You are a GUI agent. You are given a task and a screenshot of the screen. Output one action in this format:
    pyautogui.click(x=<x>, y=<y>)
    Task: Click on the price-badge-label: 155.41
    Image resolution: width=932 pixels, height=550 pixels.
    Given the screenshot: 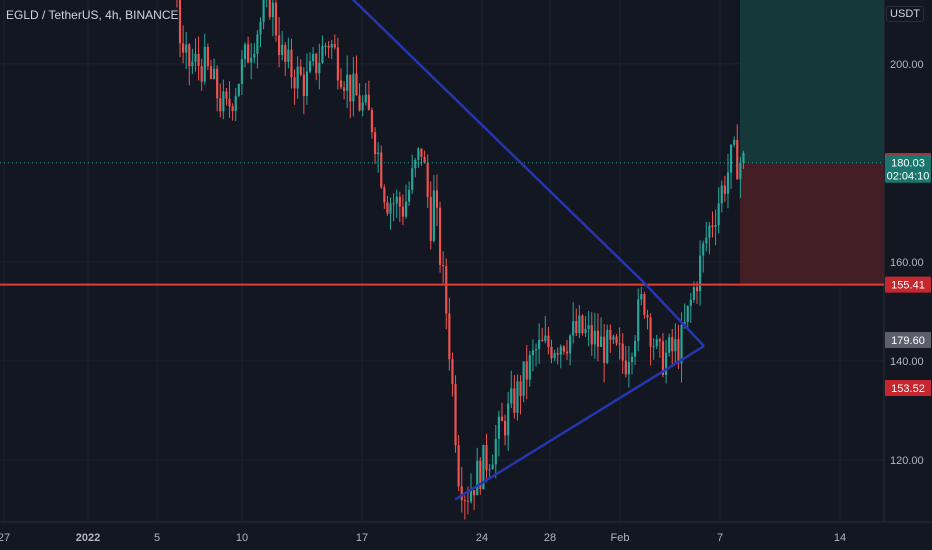 What is the action you would take?
    pyautogui.click(x=908, y=286)
    